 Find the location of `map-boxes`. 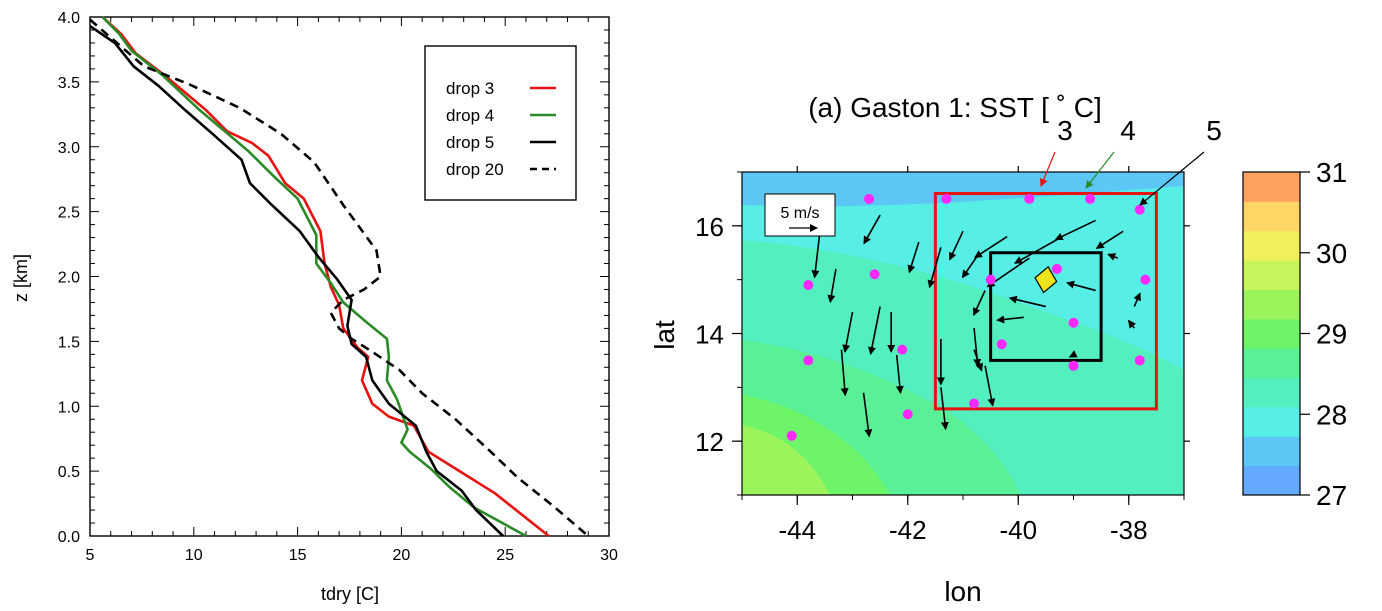

map-boxes is located at coordinates (1045, 301).